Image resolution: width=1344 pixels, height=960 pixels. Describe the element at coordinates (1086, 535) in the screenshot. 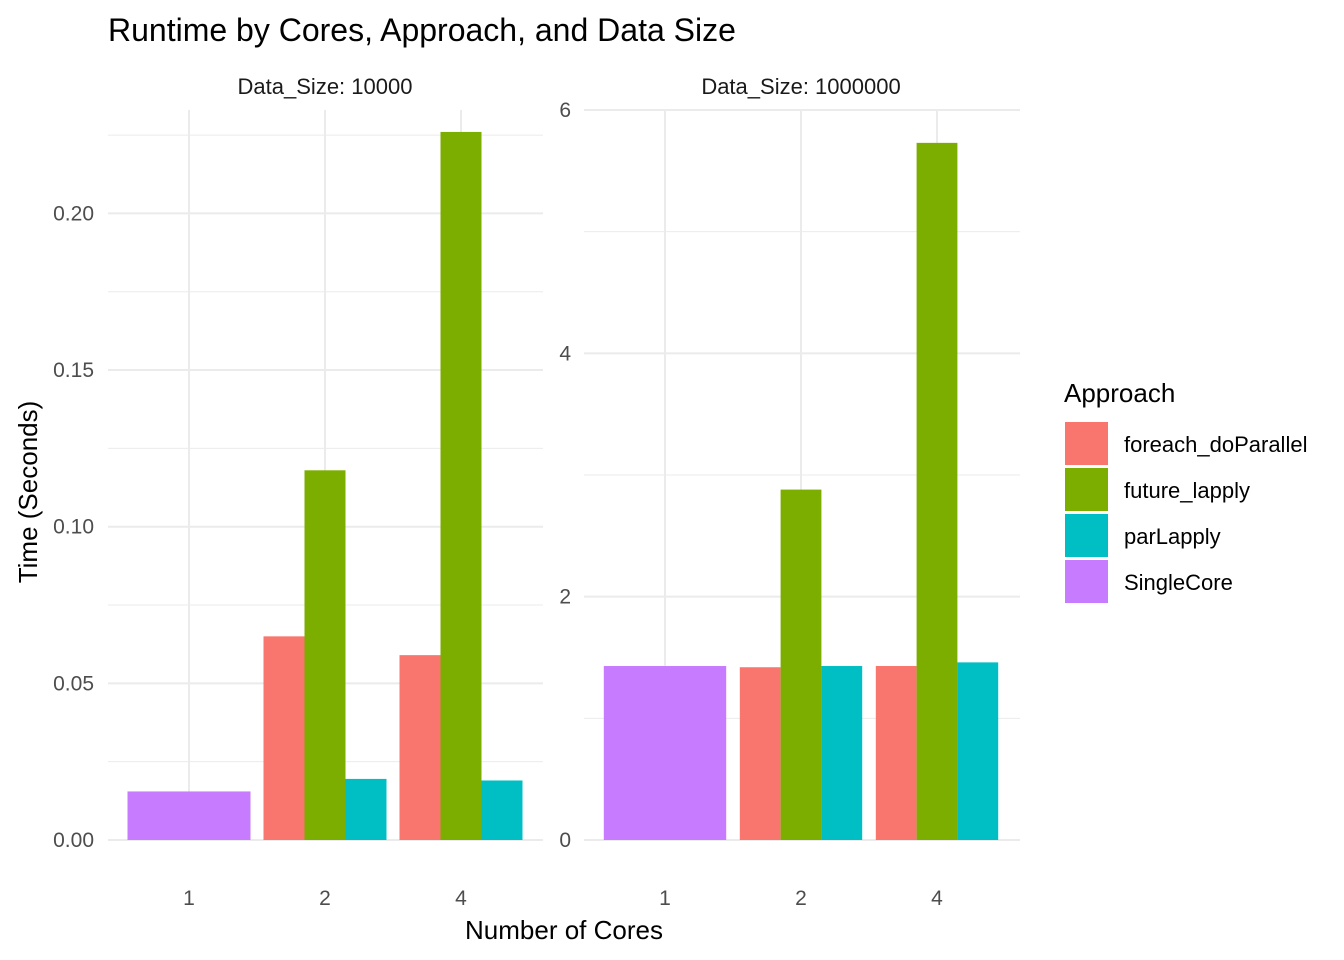

I see `legend-key-parLapply` at that location.